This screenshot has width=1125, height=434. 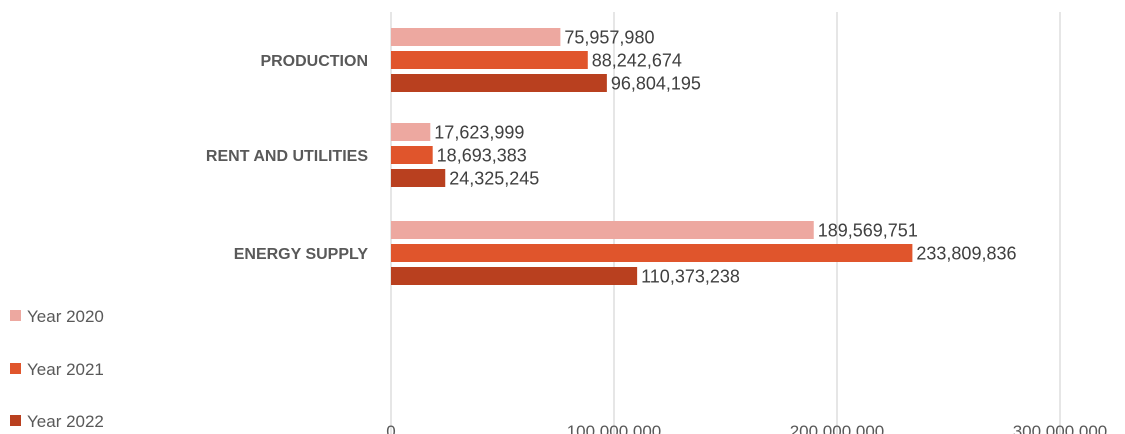 What do you see at coordinates (65, 316) in the screenshot?
I see `legend-label: Year 2020` at bounding box center [65, 316].